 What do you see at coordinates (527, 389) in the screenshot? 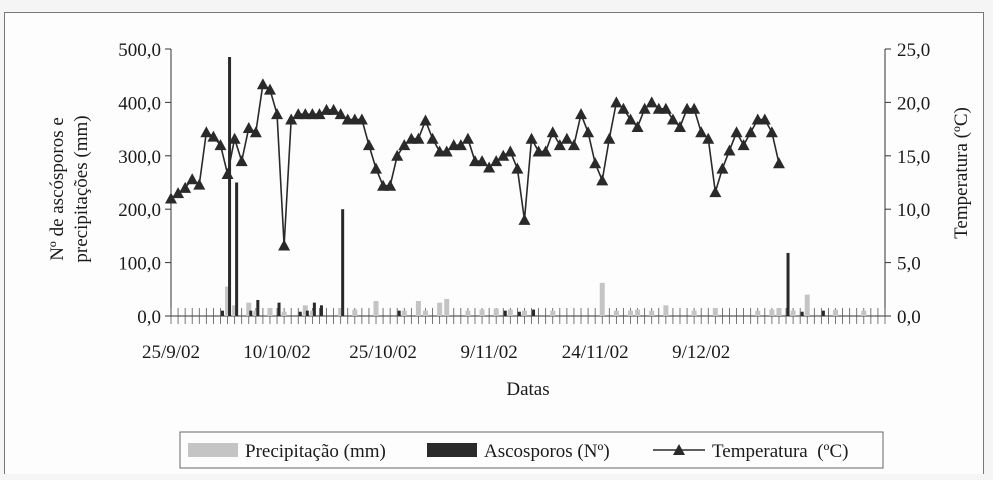
I see `x-axis-title: Datas` at bounding box center [527, 389].